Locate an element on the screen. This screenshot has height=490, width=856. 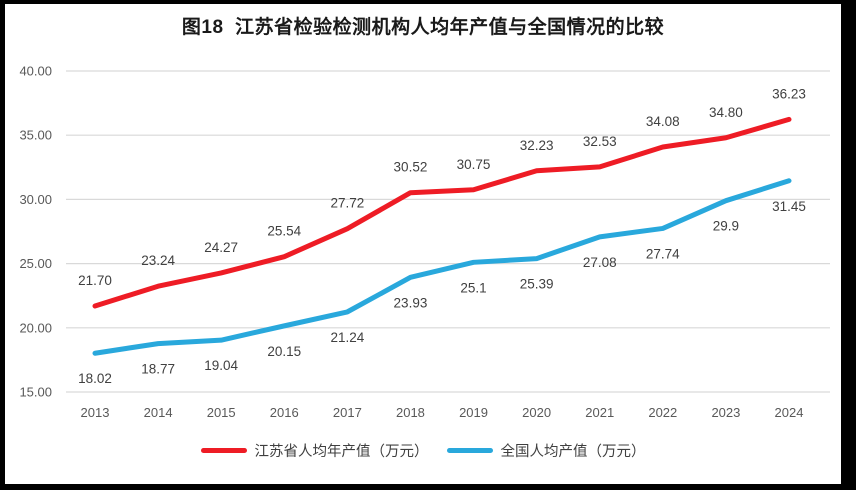
data-label: 18.77 is located at coordinates (158, 369).